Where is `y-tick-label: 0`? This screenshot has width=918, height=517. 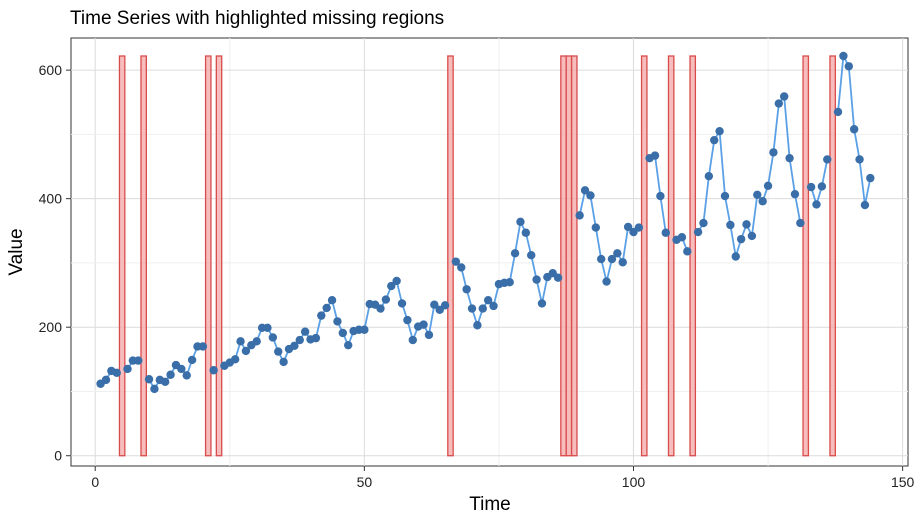 y-tick-label: 0 is located at coordinates (58, 456).